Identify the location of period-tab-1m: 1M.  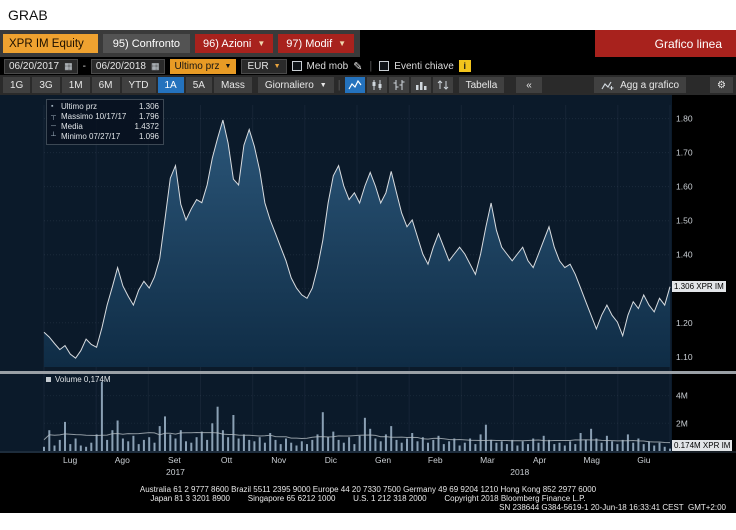
(75, 85).